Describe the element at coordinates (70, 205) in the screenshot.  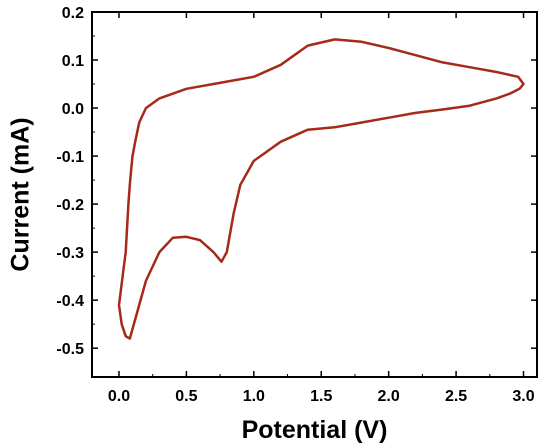
I see `y-tick-label: -0.2` at that location.